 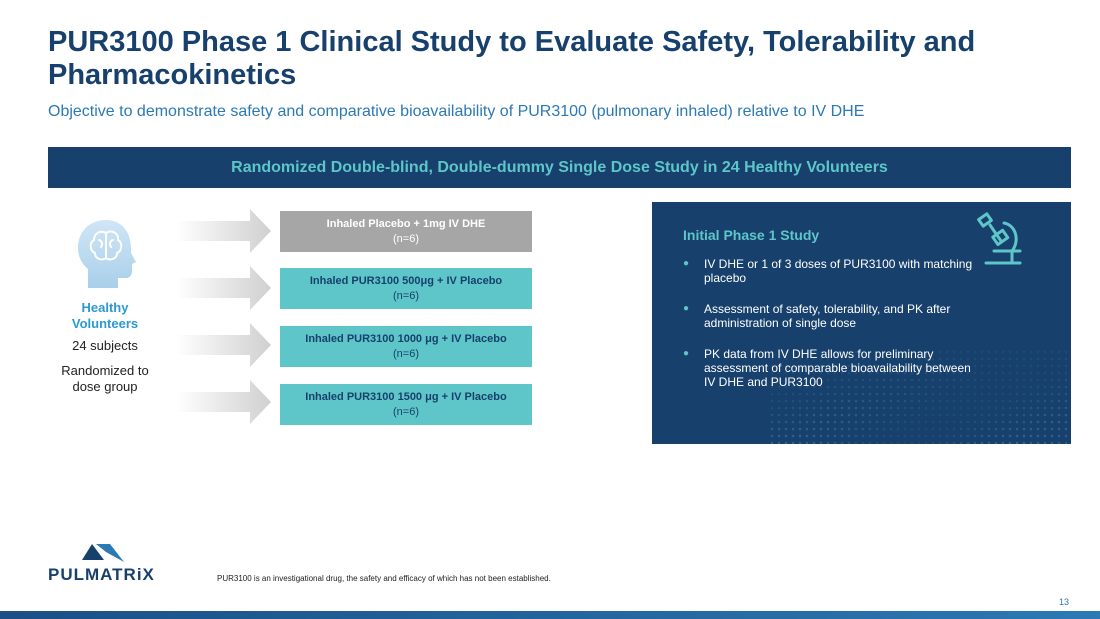 What do you see at coordinates (406, 288) in the screenshot?
I see `dose-group-500: Inhaled PUR3100 500μg + IV Placebo (n=6)` at bounding box center [406, 288].